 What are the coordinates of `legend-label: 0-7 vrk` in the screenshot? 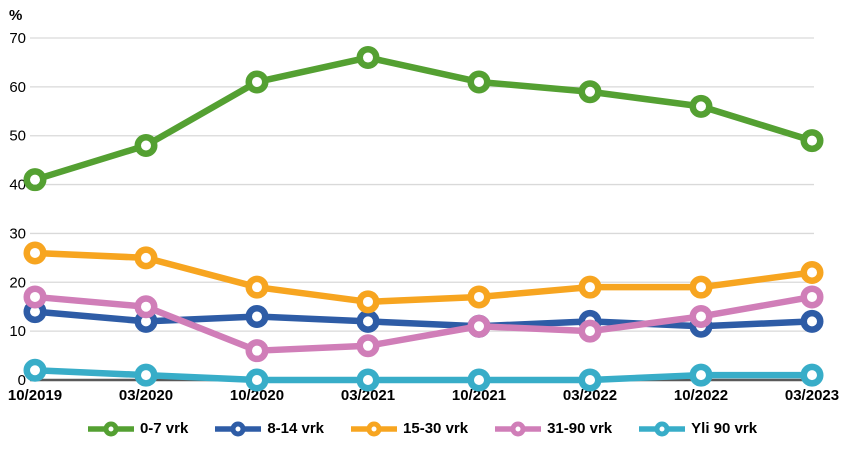 It's located at (164, 428).